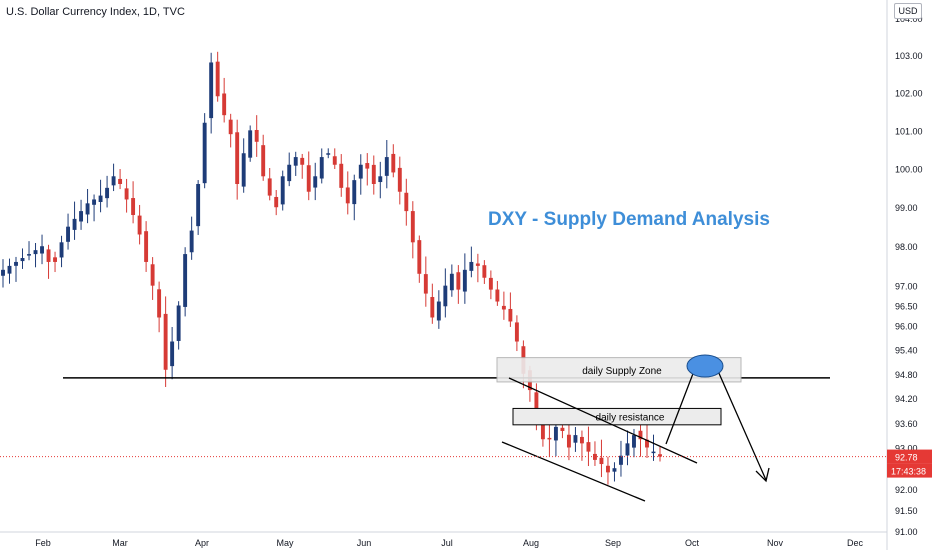 This screenshot has height=550, width=932. I want to click on price-tick-label: 91.00, so click(906, 532).